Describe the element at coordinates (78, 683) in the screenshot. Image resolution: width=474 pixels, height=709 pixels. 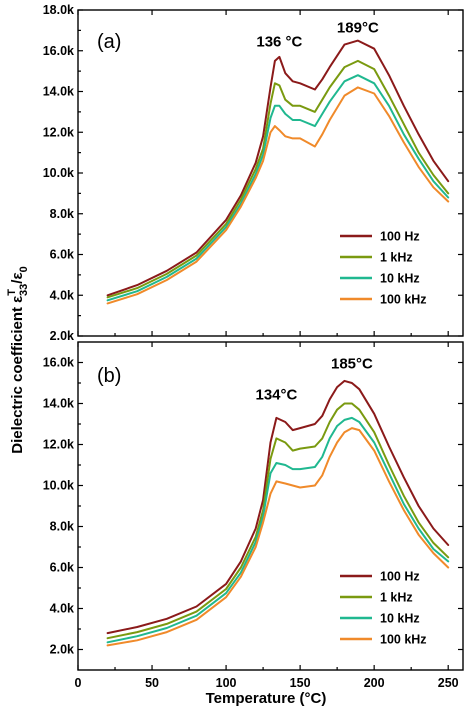
I see `x-tick-label: 0` at that location.